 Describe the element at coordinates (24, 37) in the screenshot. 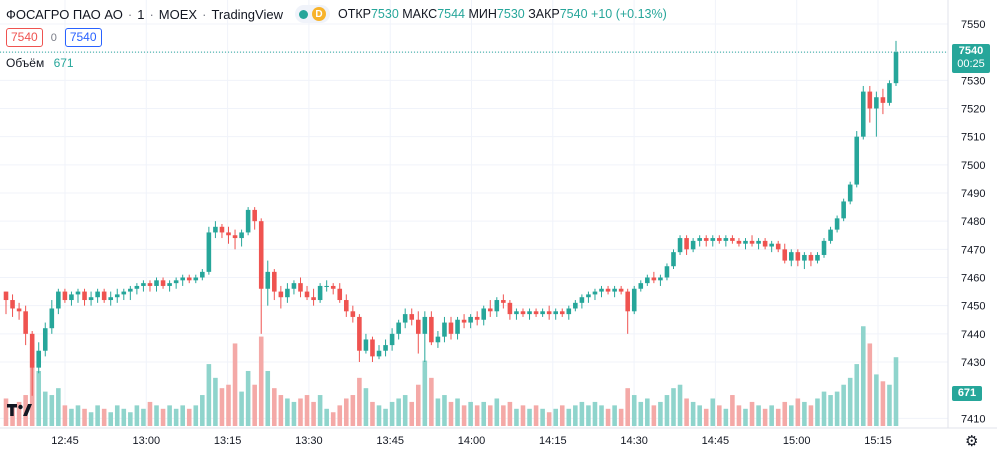

I see `sell-price-button: 7540` at that location.